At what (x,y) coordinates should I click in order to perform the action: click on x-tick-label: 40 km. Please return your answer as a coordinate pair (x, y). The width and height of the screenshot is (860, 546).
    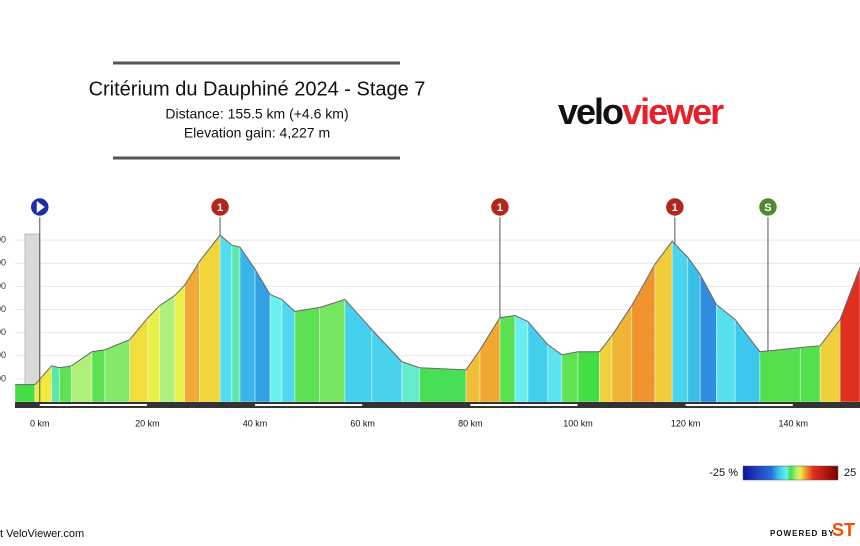
    Looking at the image, I should click on (255, 423).